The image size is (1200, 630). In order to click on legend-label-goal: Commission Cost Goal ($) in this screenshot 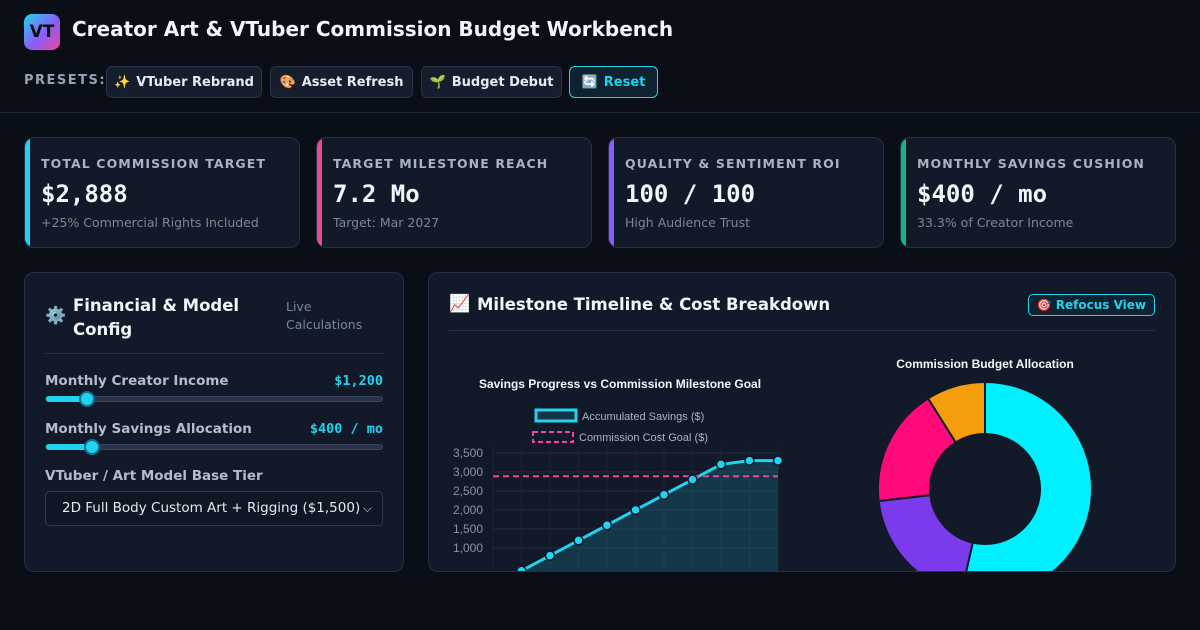, I will do `click(643, 438)`.